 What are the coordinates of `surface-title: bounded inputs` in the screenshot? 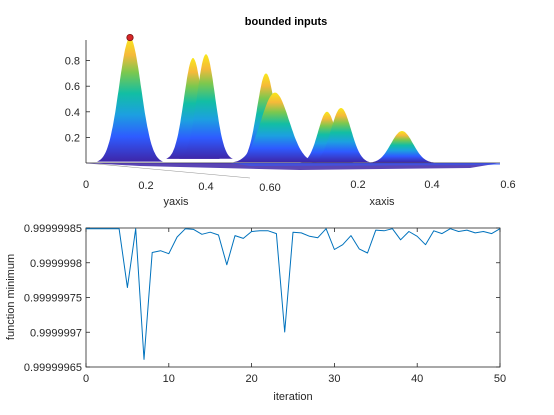 It's located at (286, 22).